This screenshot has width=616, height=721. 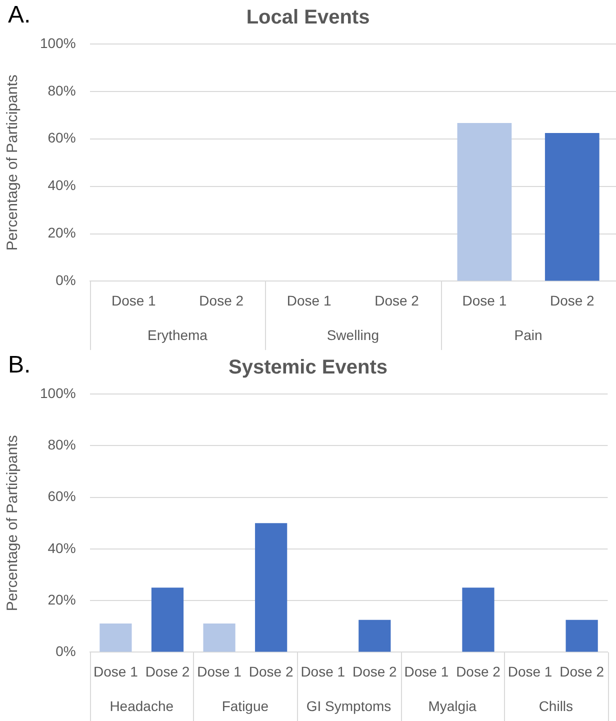 What do you see at coordinates (19, 365) in the screenshot?
I see `text: B.` at bounding box center [19, 365].